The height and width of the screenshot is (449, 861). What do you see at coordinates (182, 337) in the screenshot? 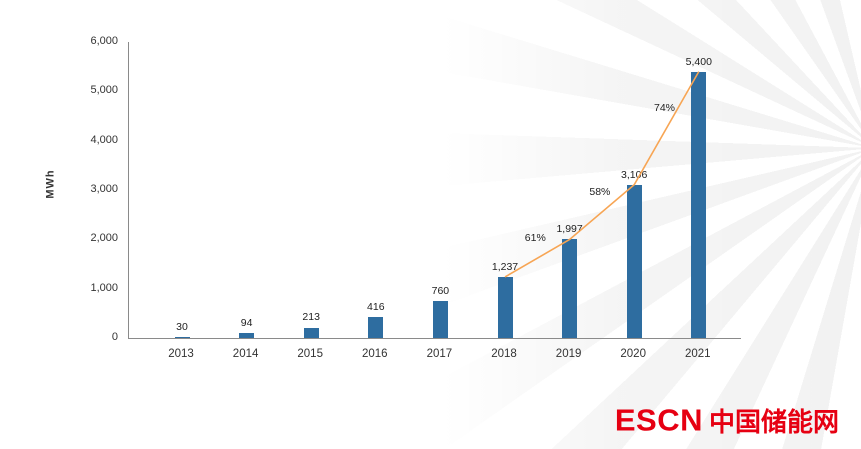
I see `bar-2013` at bounding box center [182, 337].